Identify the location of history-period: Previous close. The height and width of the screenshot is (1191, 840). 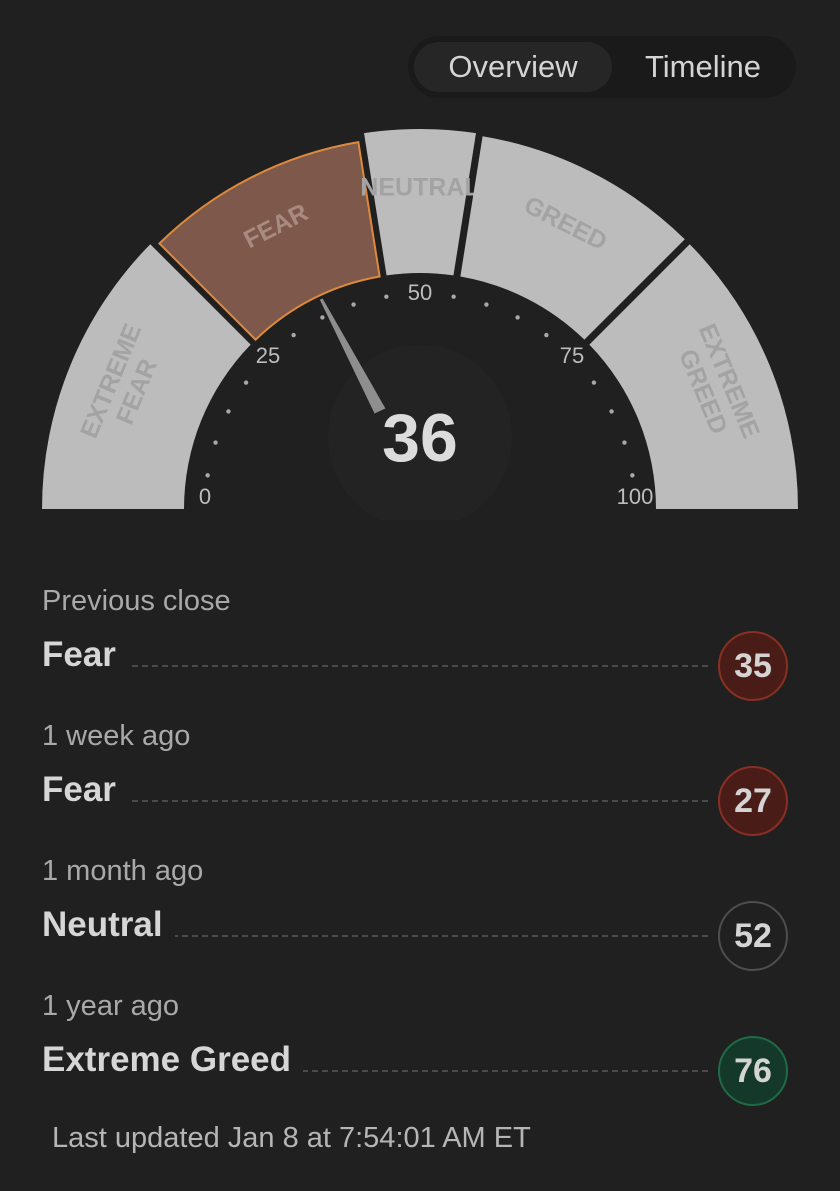
(136, 601).